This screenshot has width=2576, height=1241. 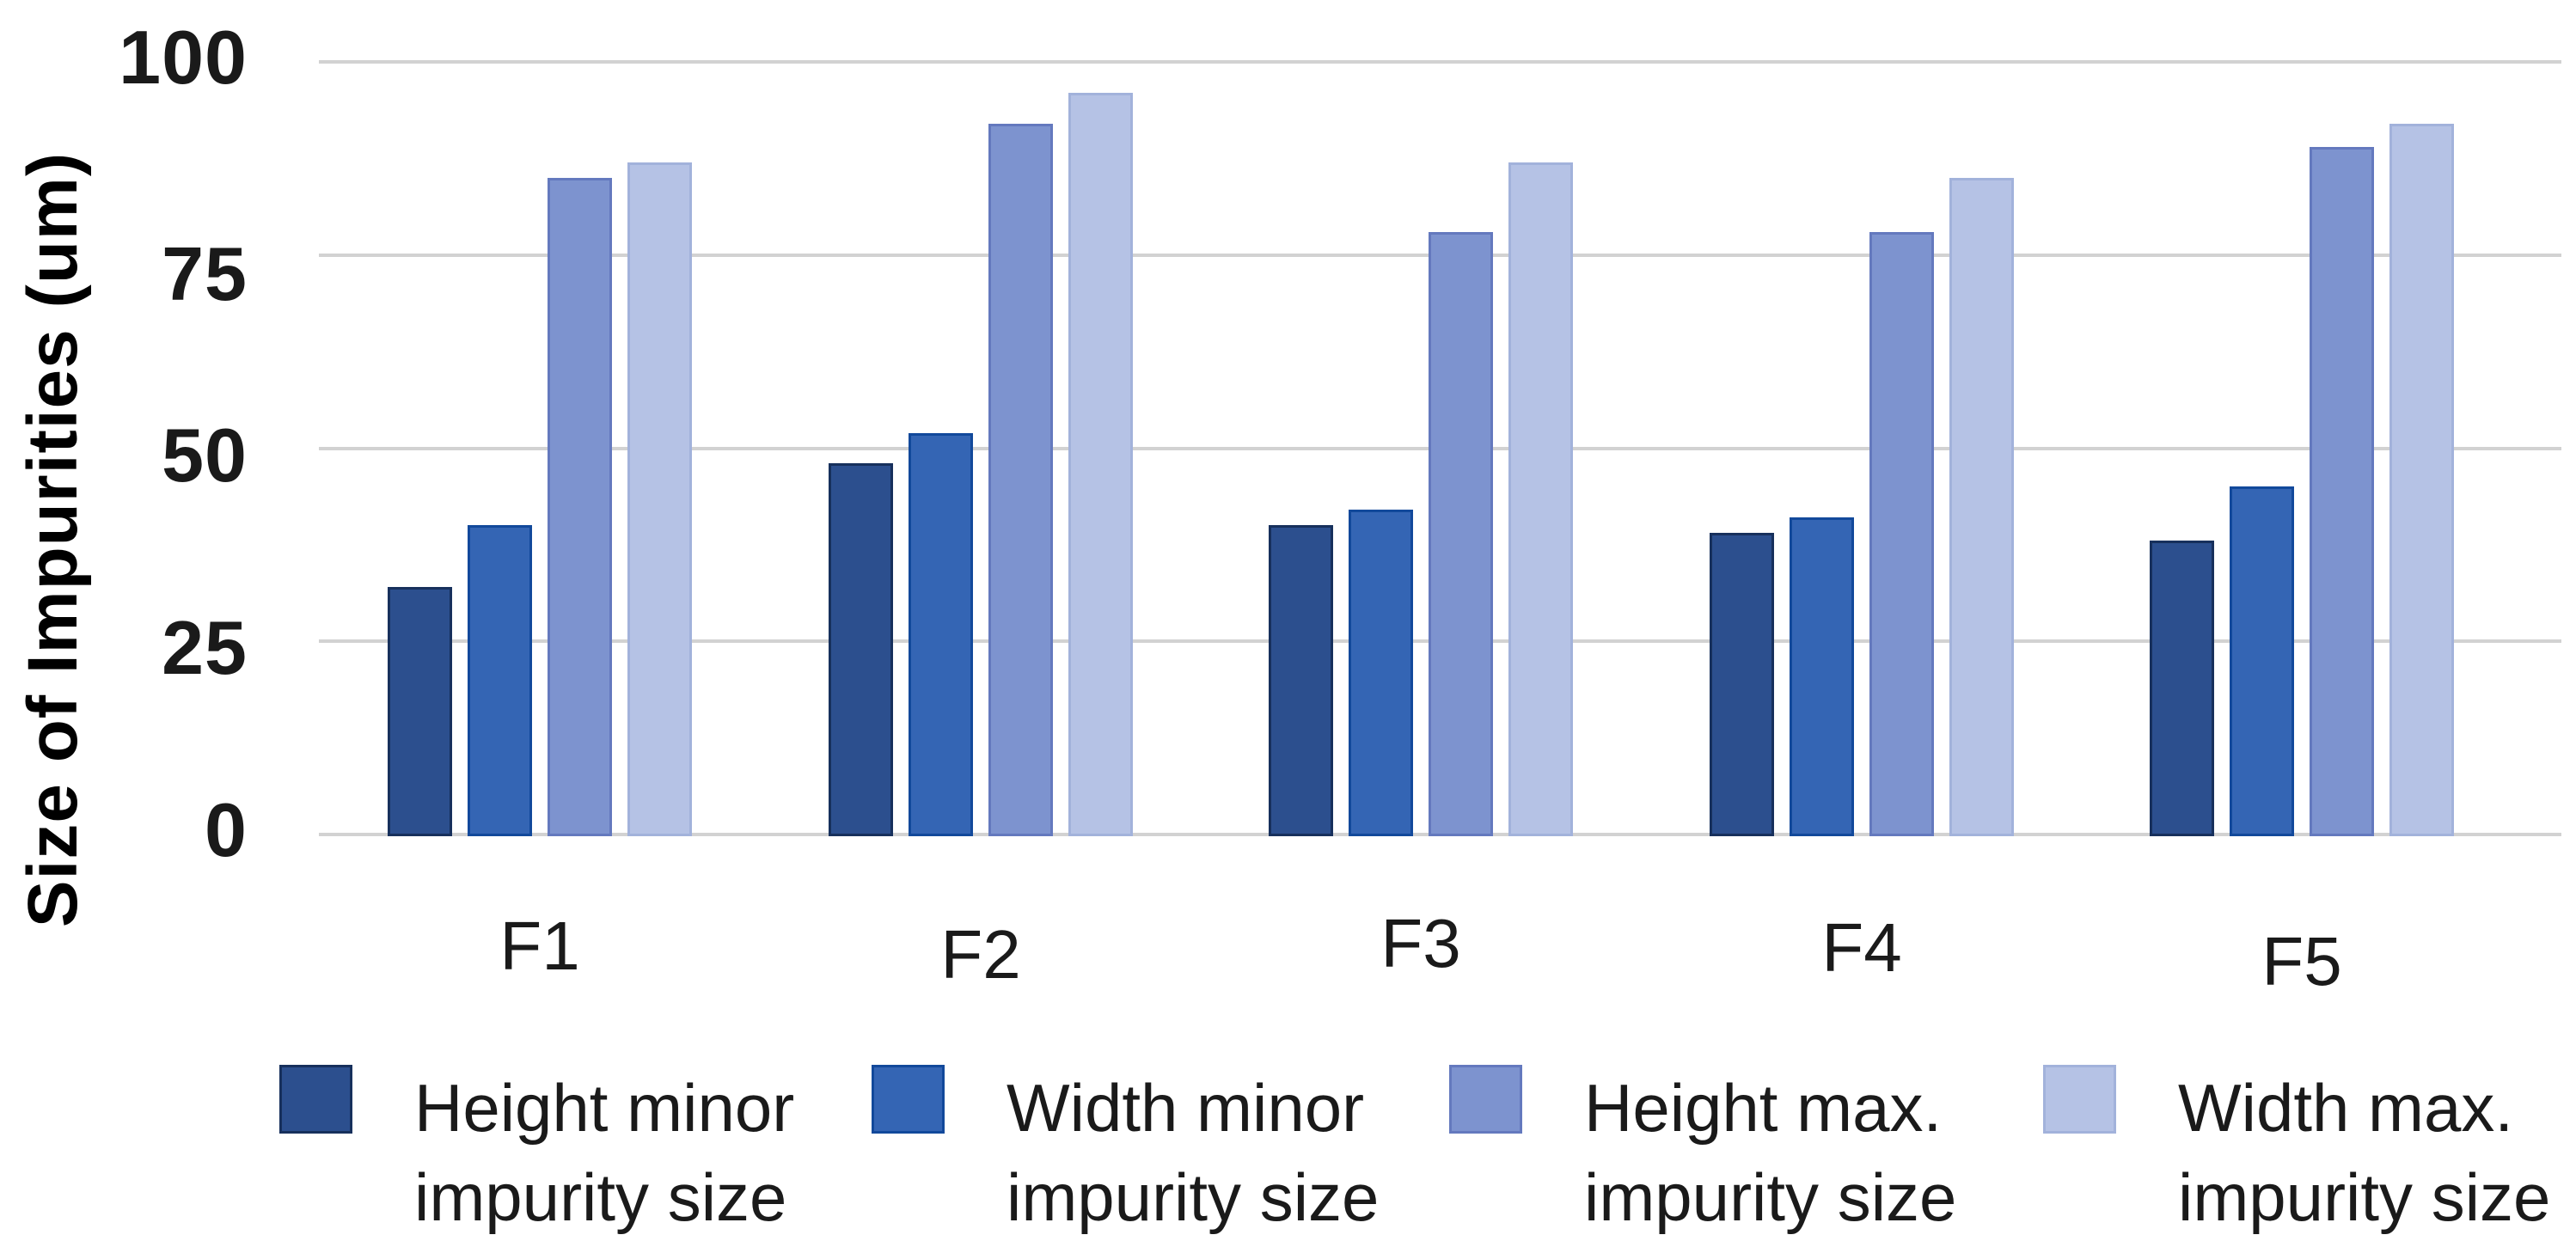 What do you see at coordinates (2346, 1108) in the screenshot?
I see `legend-label-line1: Width max.` at bounding box center [2346, 1108].